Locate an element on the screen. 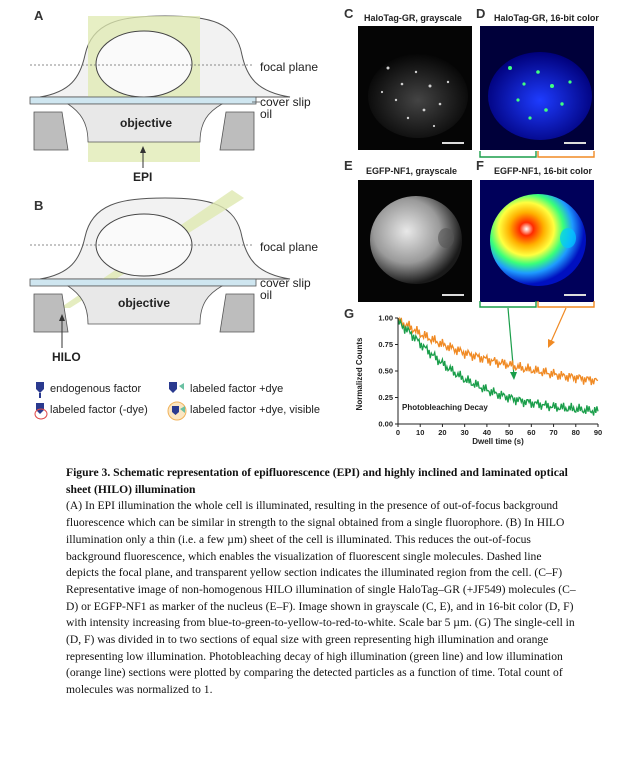 The height and width of the screenshot is (770, 629). series-high-illumination is located at coordinates (498, 367).